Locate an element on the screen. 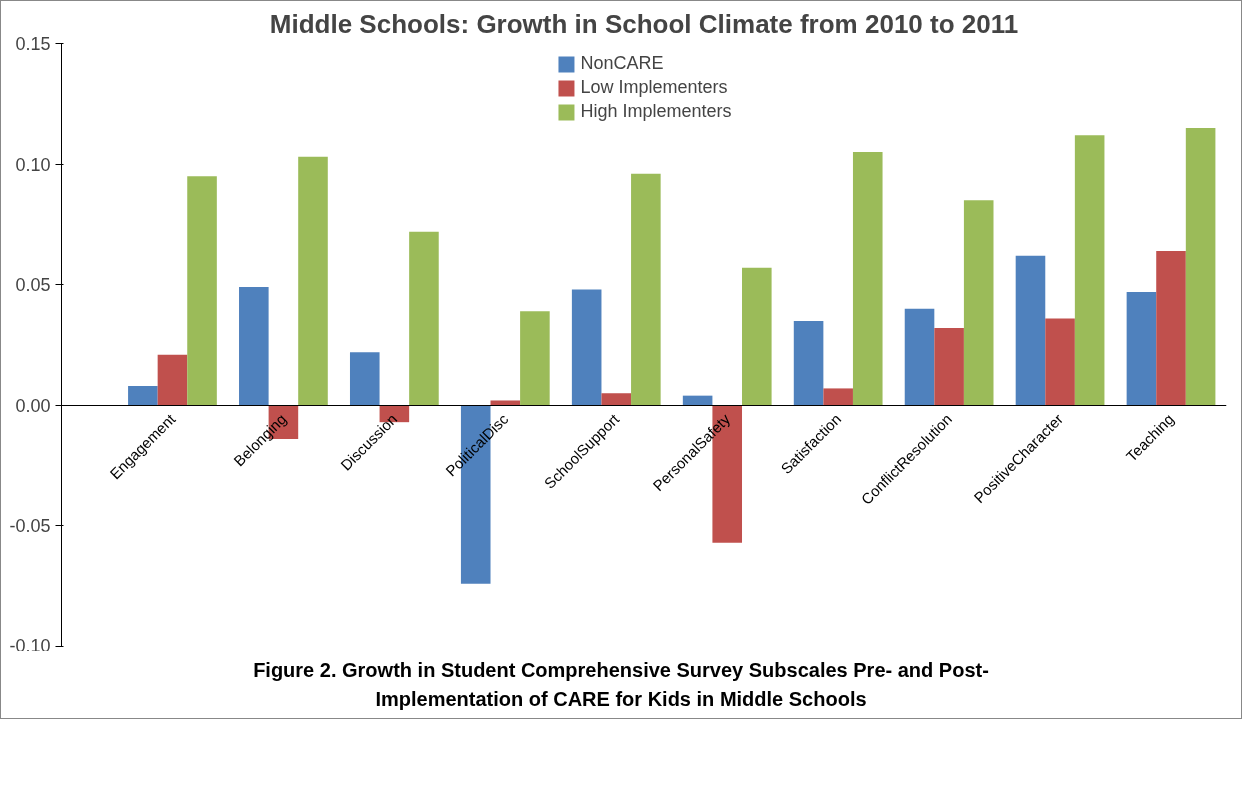 This screenshot has height=808, width=1255. y-tick-label: -0.10 is located at coordinates (30, 645).